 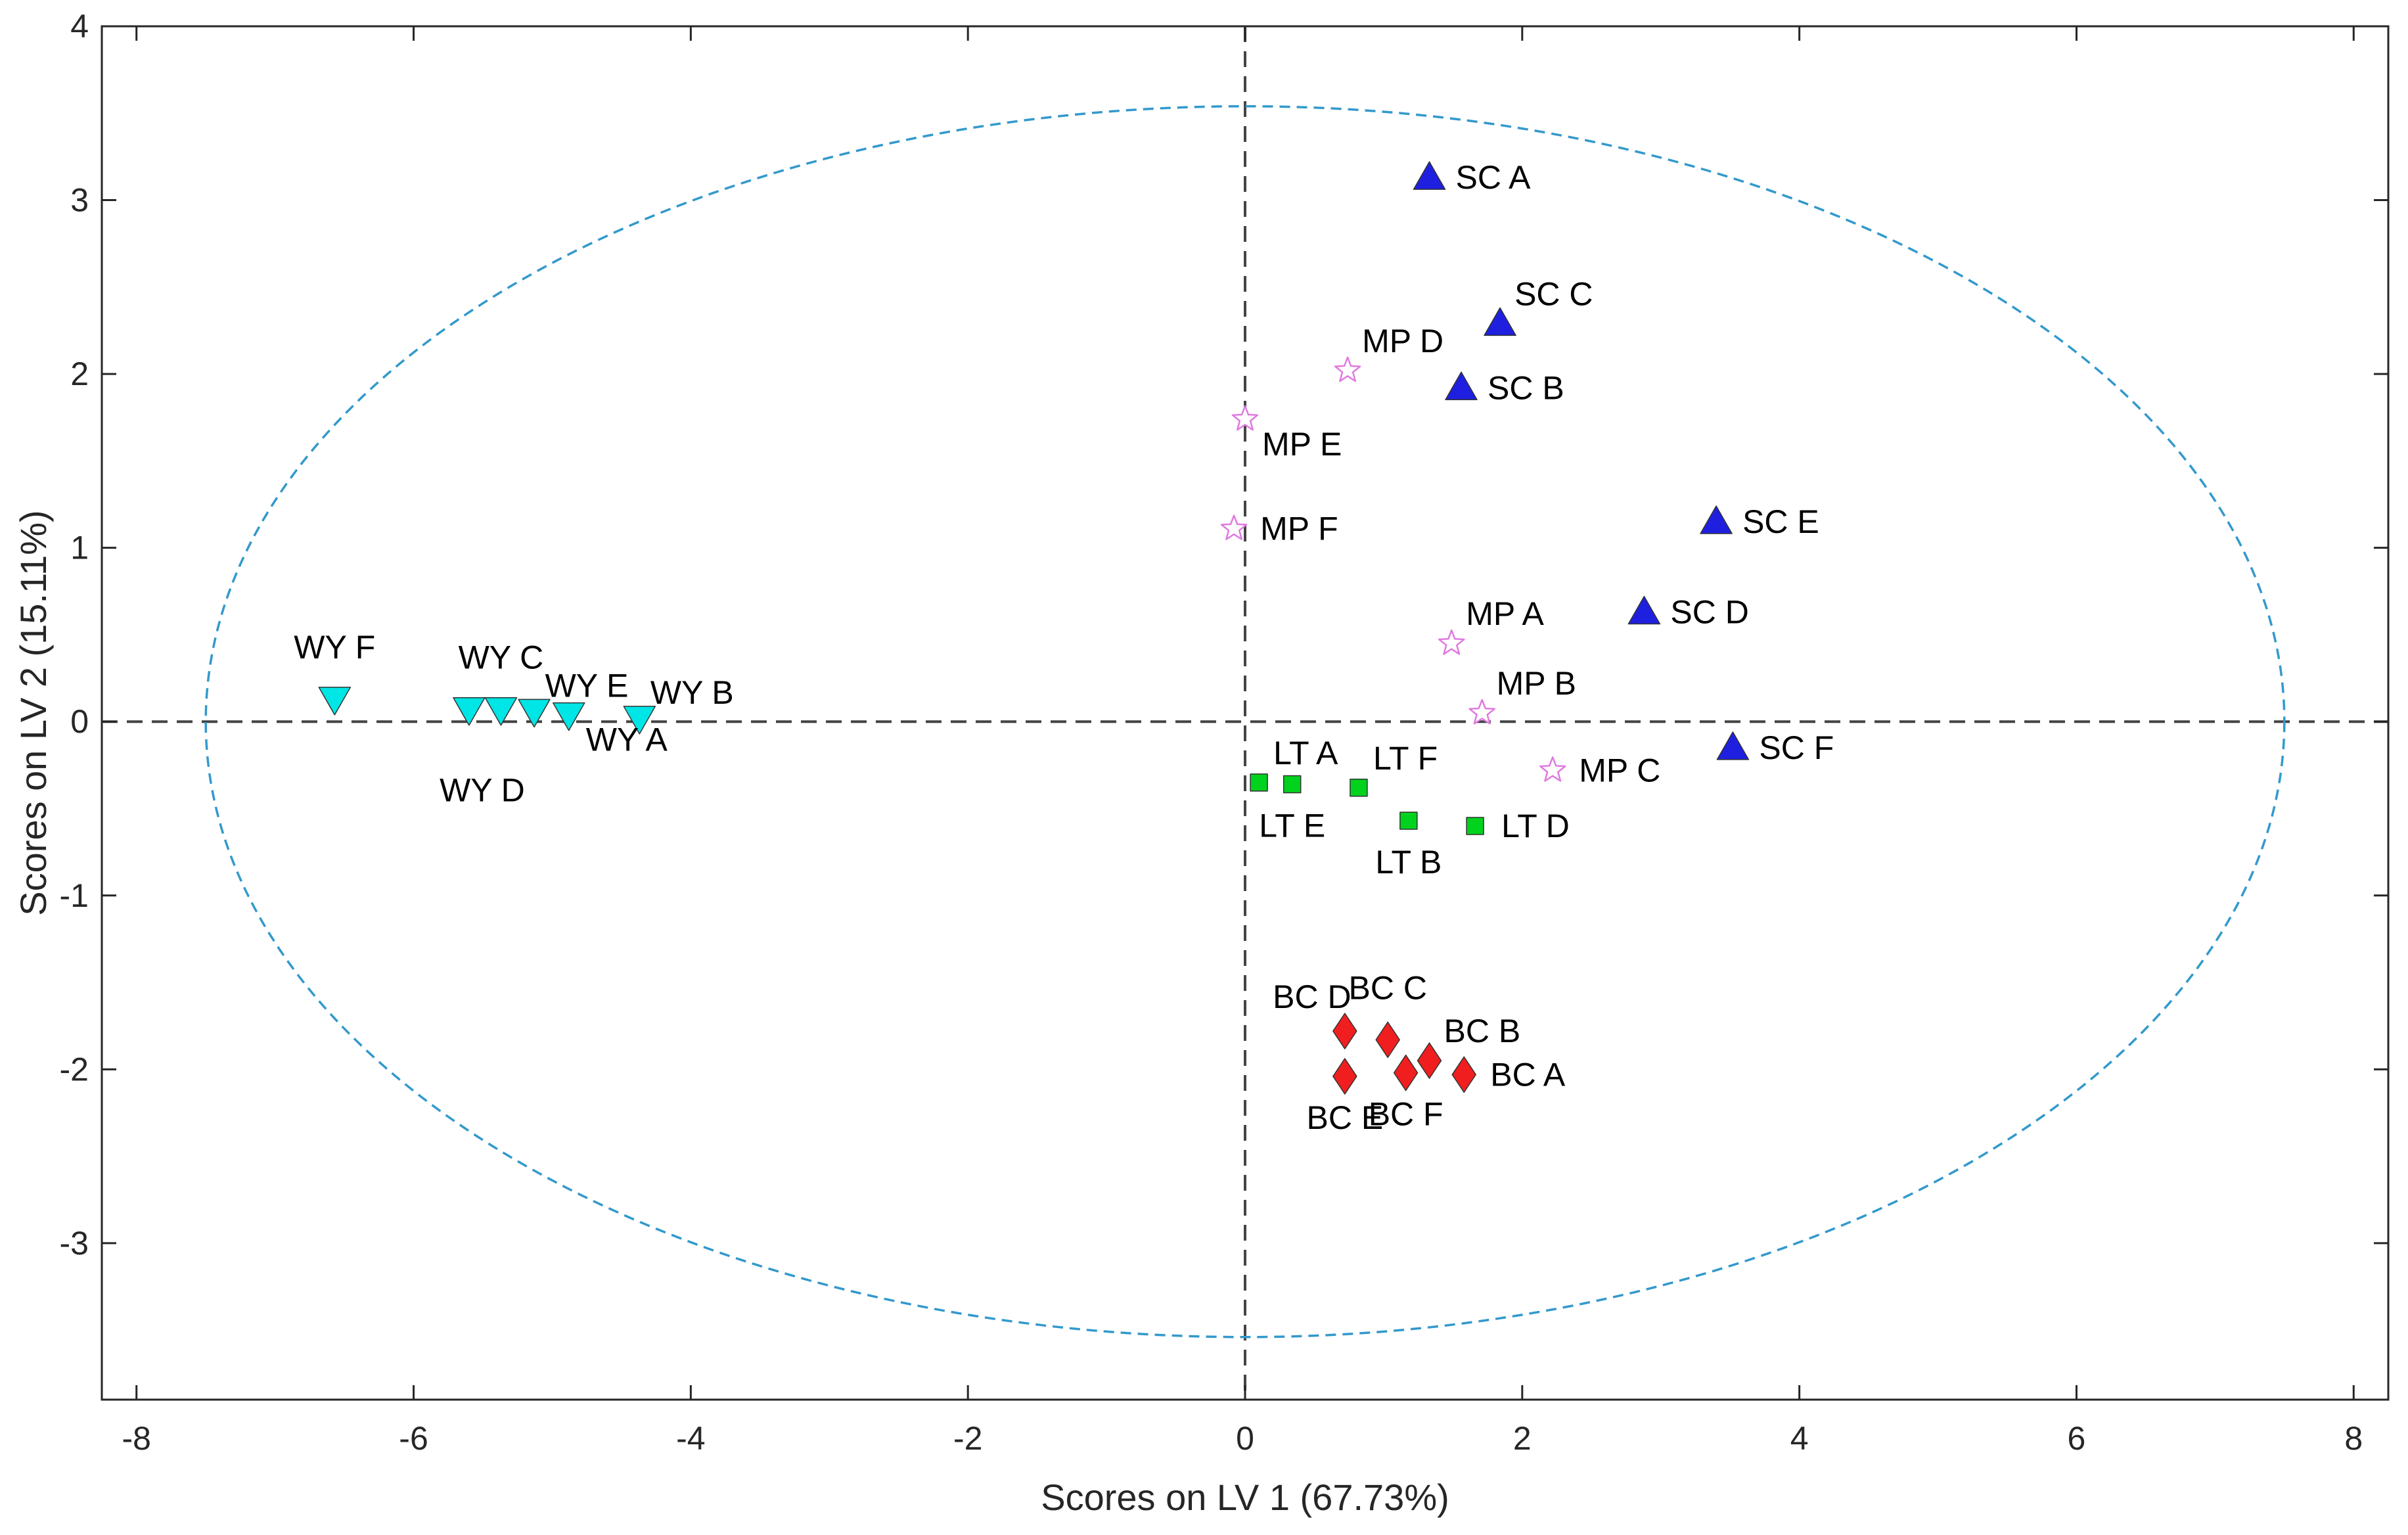 What do you see at coordinates (1388, 987) in the screenshot?
I see `point-label-bc-c: BC C` at bounding box center [1388, 987].